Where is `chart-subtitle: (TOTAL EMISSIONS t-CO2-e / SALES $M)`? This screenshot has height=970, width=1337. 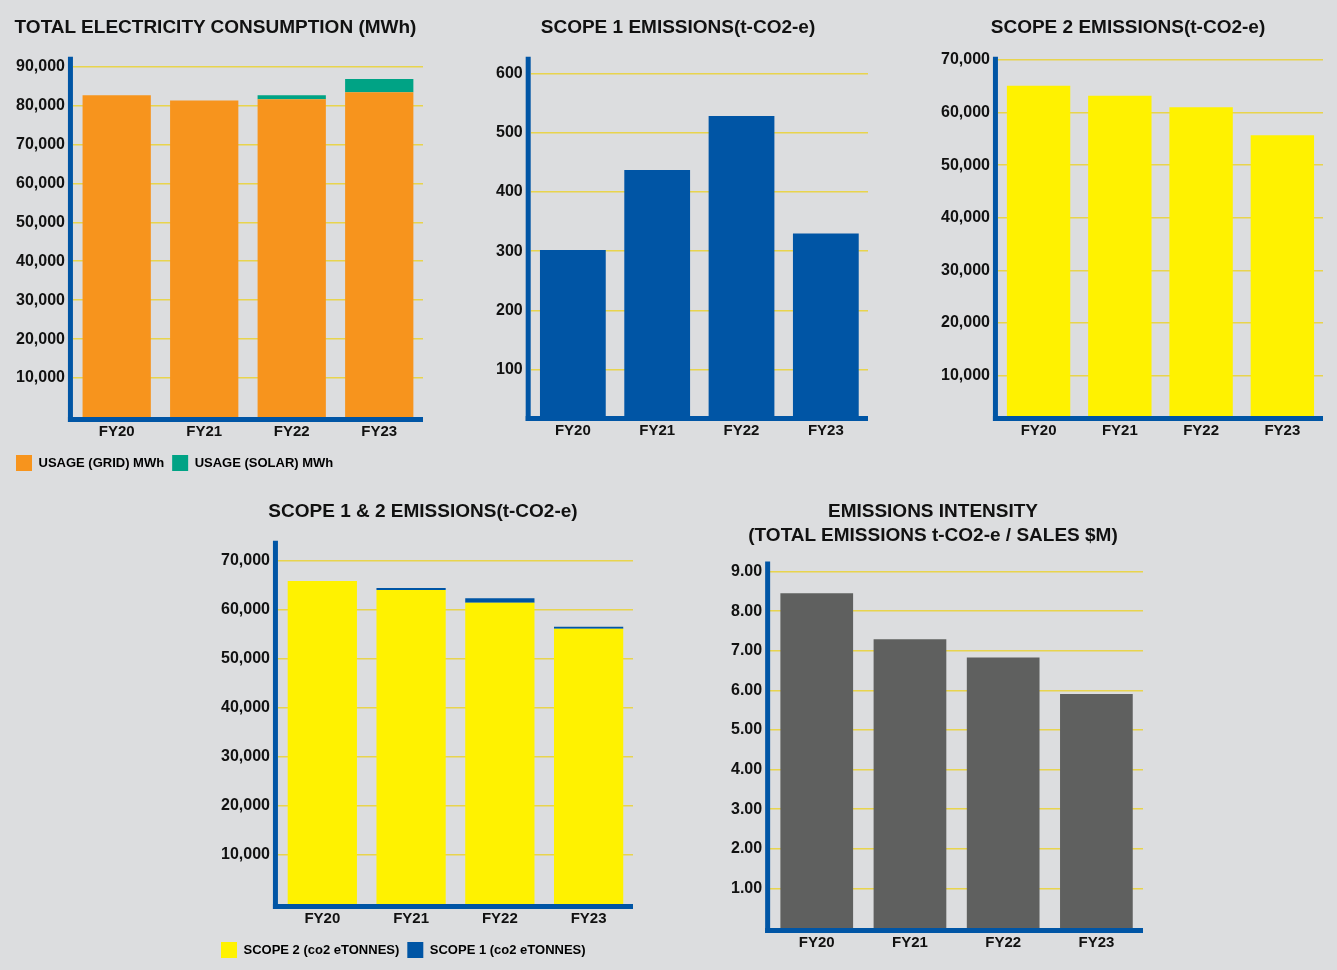
chart-subtitle: (TOTAL EMISSIONS t-CO2-e / SALES $M) is located at coordinates (933, 535).